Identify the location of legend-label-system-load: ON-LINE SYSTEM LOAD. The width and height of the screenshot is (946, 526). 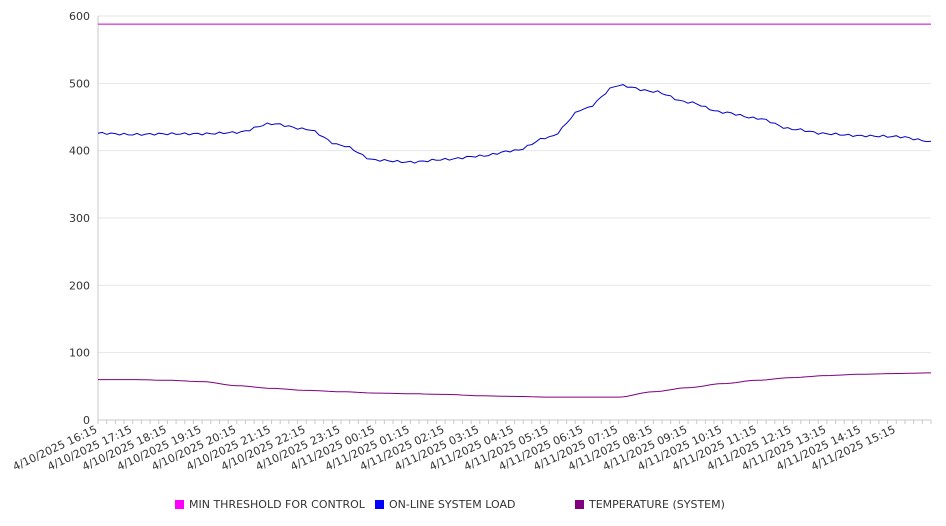
(452, 504).